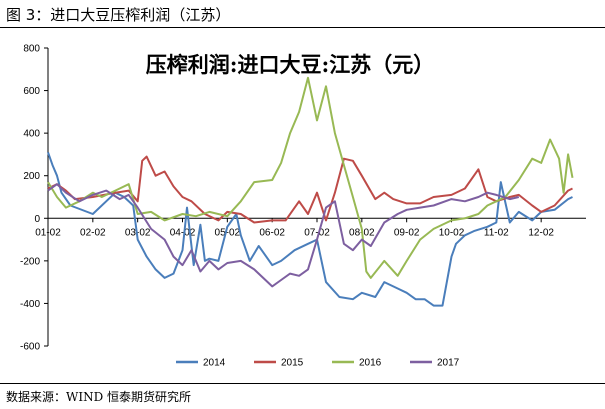  What do you see at coordinates (93, 232) in the screenshot?
I see `x-tick-label: 02-02` at bounding box center [93, 232].